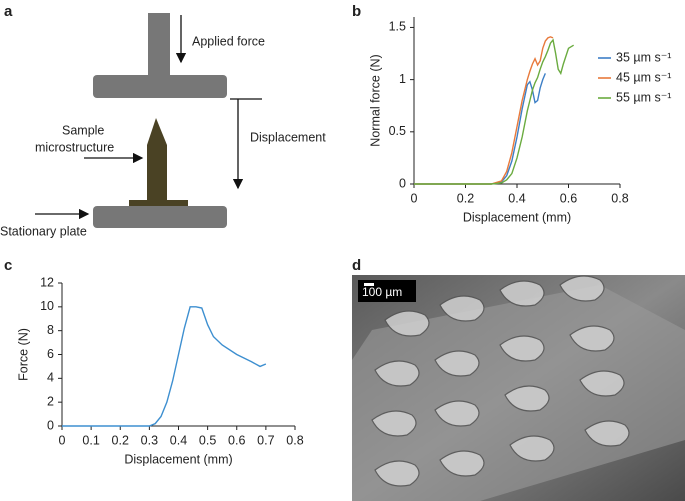  I want to click on y-tick-label: 10, so click(47, 306).